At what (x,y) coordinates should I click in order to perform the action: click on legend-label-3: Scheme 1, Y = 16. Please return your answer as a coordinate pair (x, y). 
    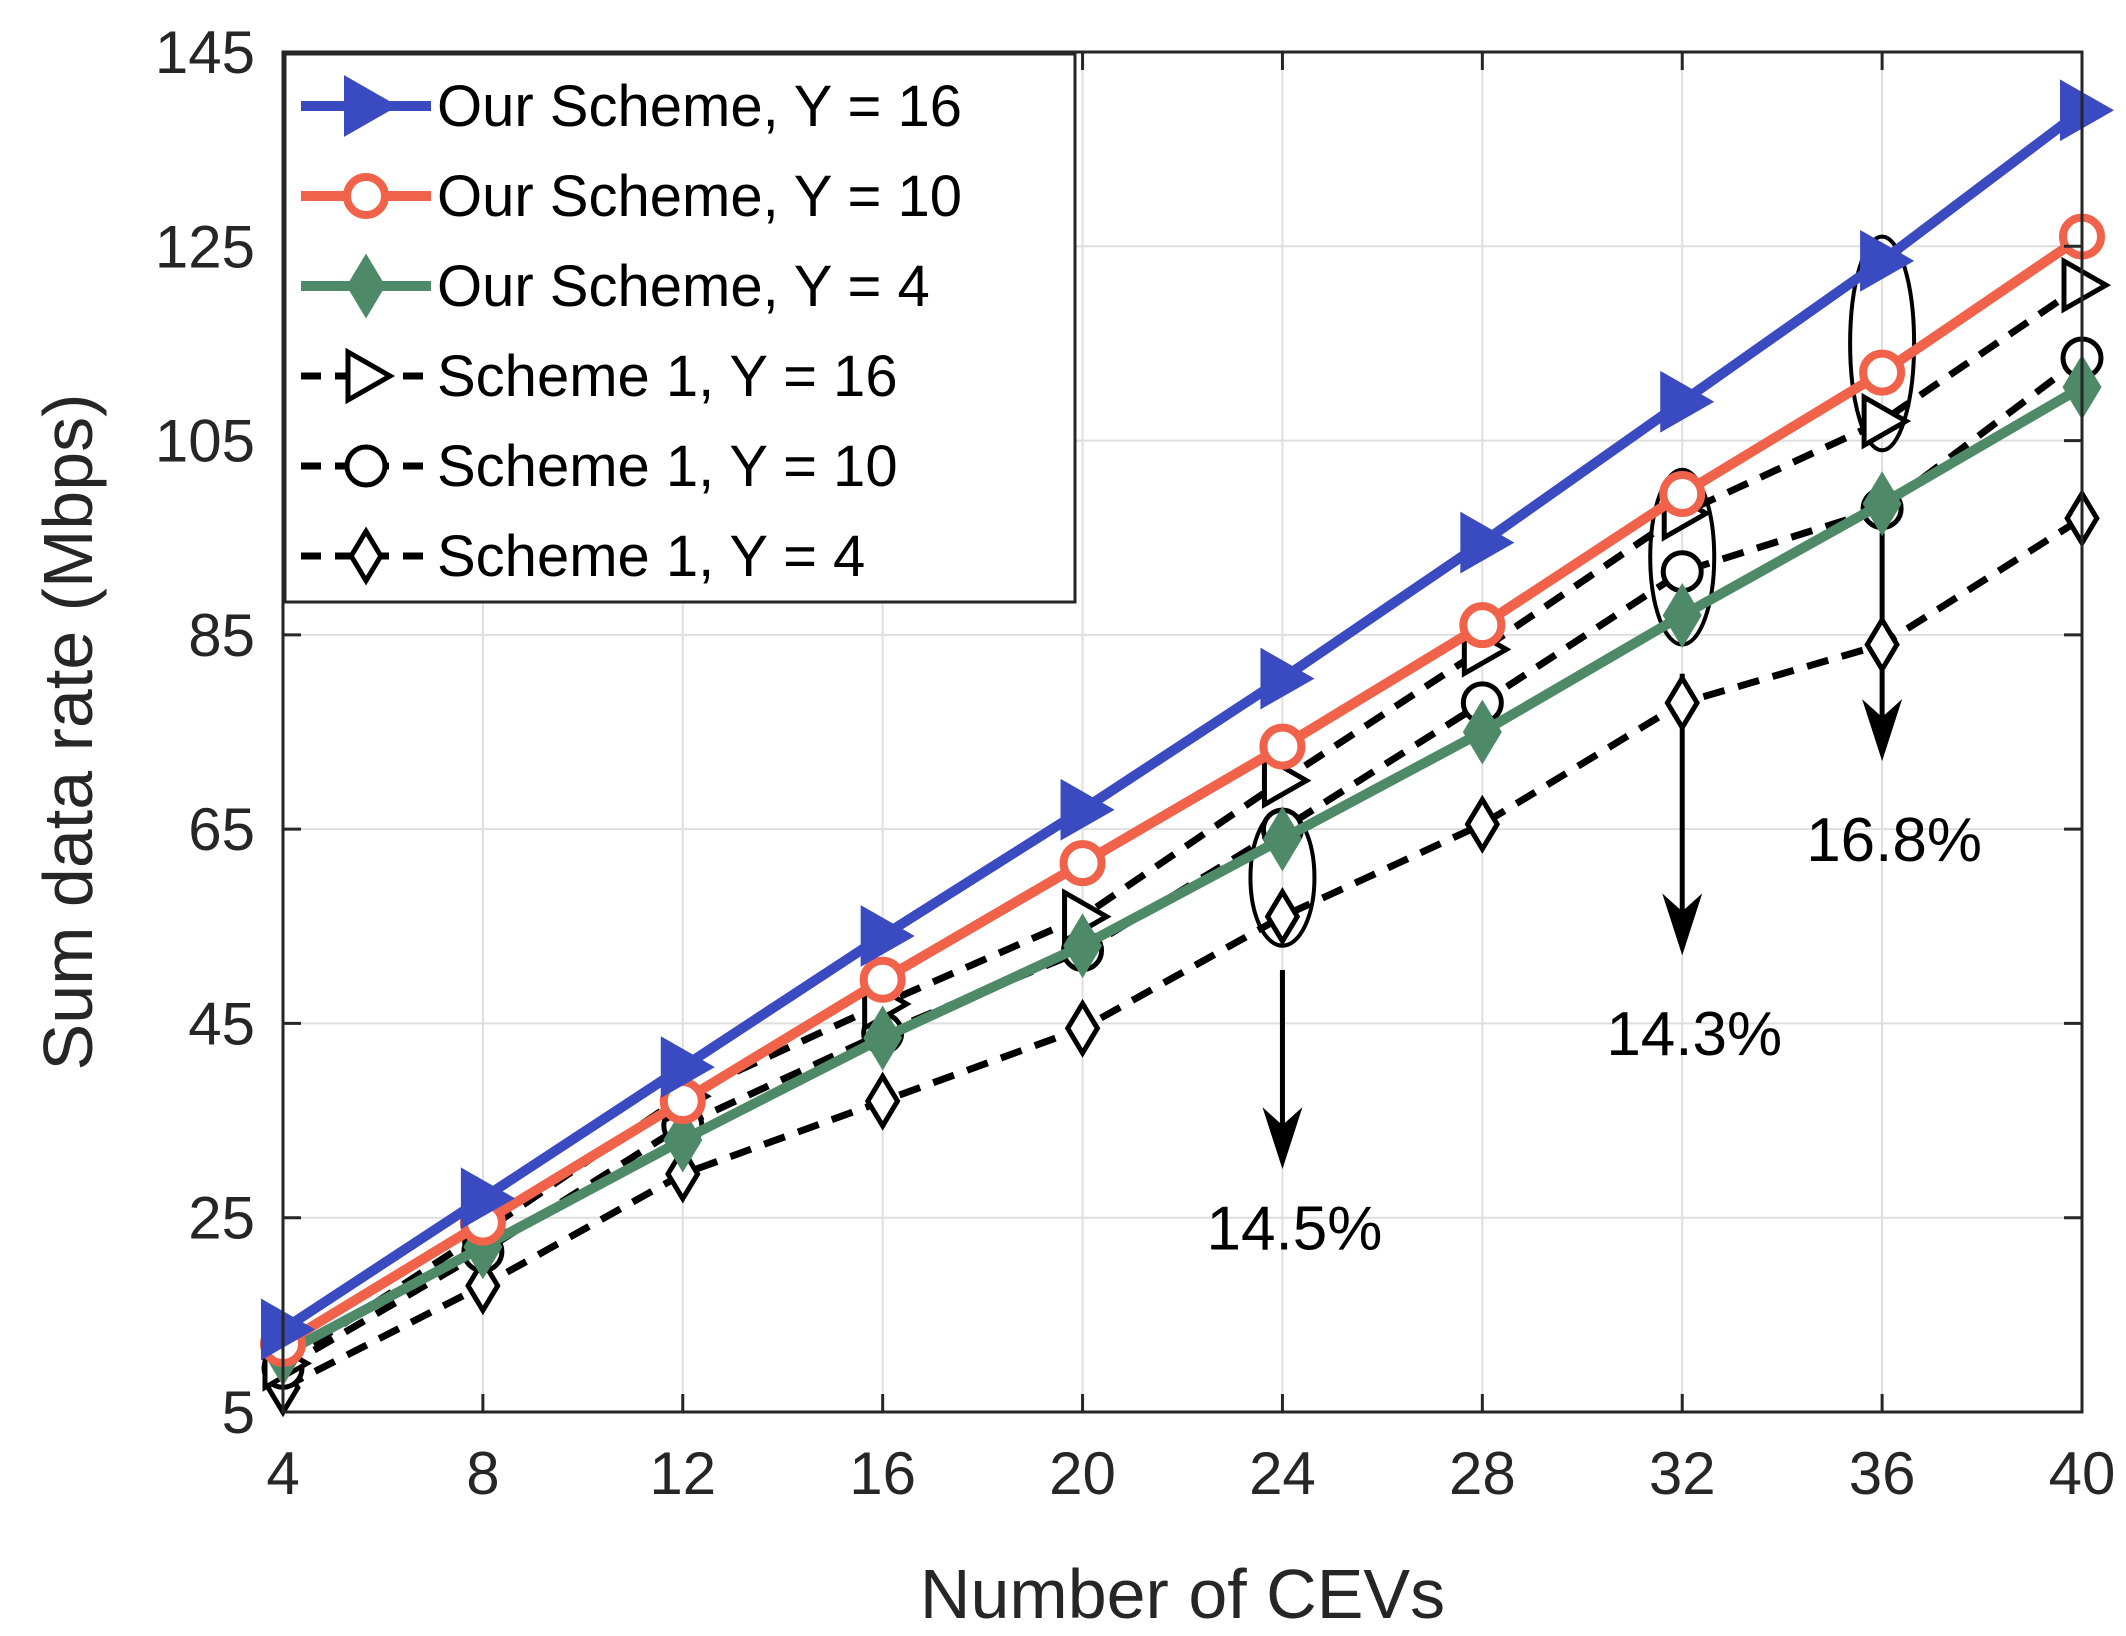
    Looking at the image, I should click on (667, 376).